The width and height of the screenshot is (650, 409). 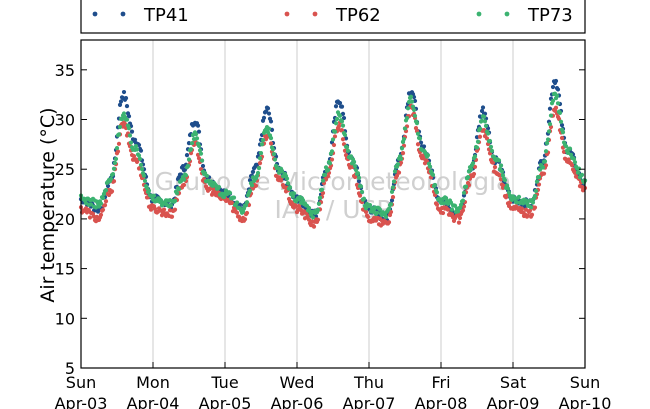 I want to click on legend-marker-tp41-a, so click(x=95, y=14).